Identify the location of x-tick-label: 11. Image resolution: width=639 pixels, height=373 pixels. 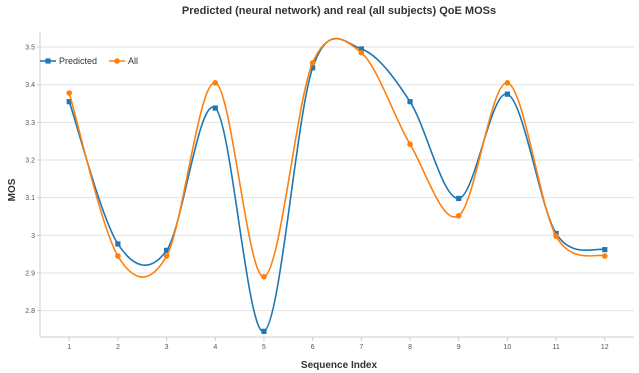
(555, 347).